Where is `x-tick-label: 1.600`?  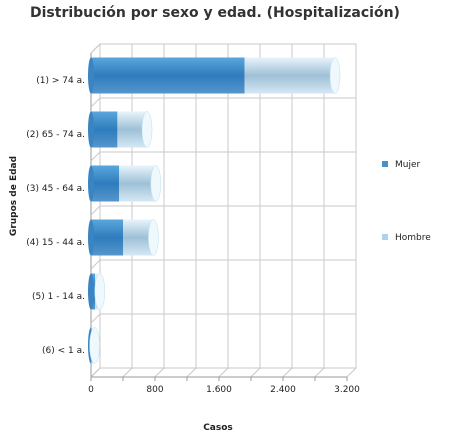
x-tick-label: 1.600 is located at coordinates (219, 390).